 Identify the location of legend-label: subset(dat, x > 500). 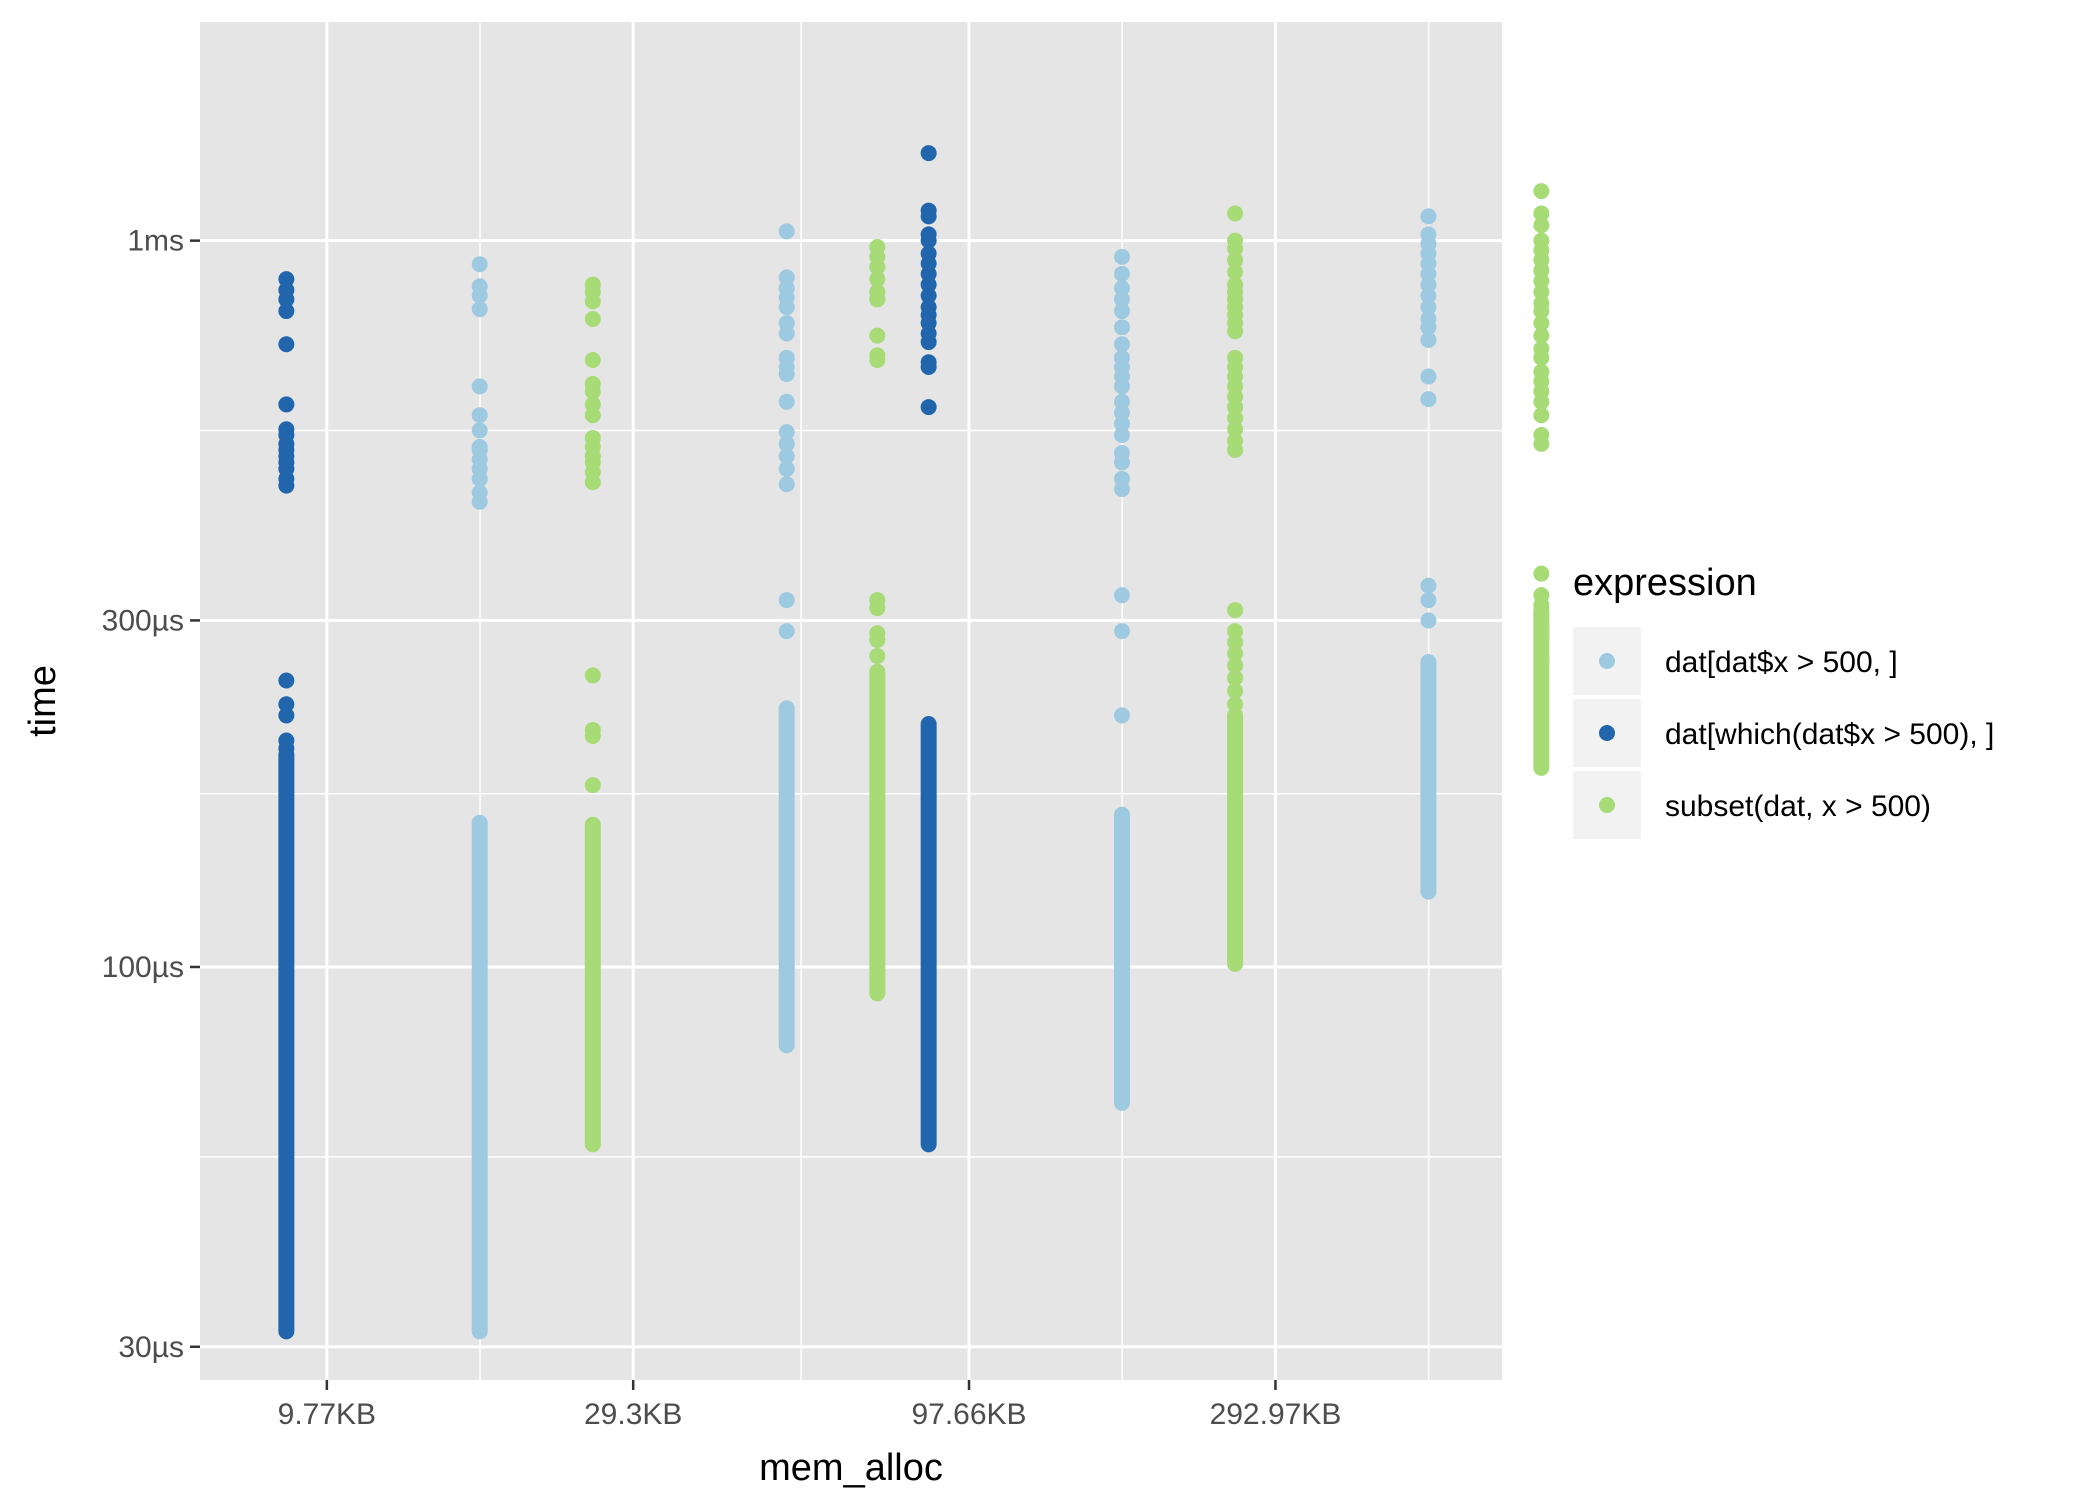
(1798, 806).